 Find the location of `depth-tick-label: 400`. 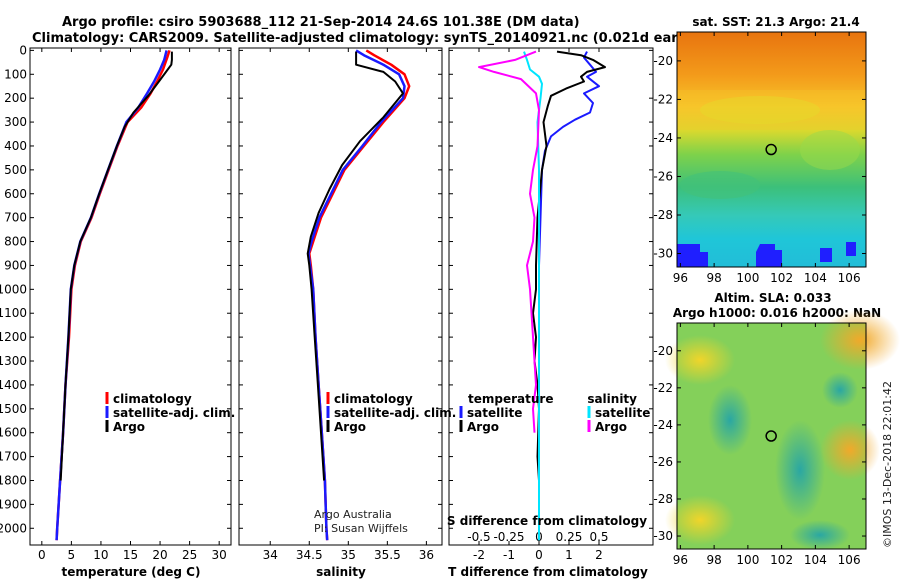

depth-tick-label: 400 is located at coordinates (15, 146).